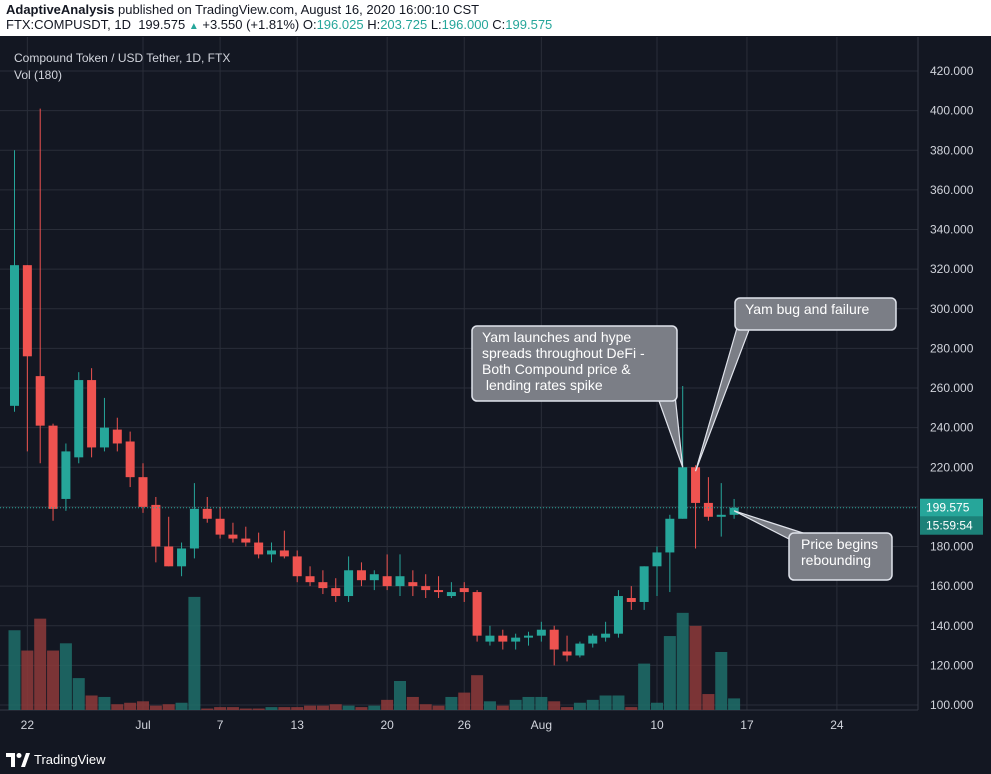 This screenshot has height=774, width=991. What do you see at coordinates (529, 24) in the screenshot?
I see `close-value: 199.575` at bounding box center [529, 24].